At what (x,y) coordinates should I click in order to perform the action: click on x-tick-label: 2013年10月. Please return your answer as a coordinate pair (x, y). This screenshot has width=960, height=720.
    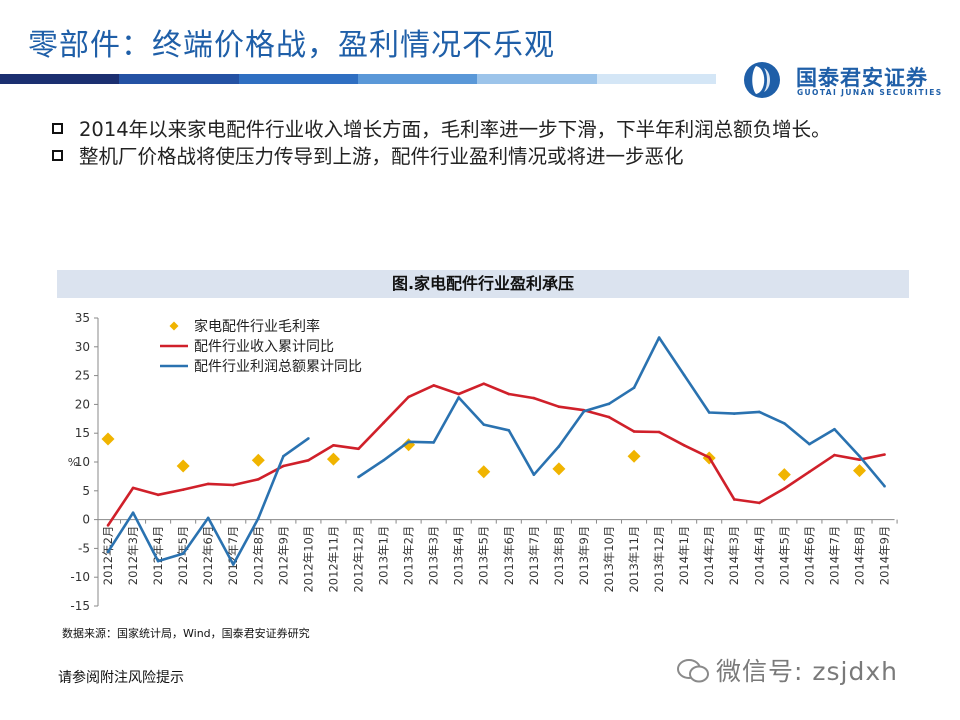
    Looking at the image, I should click on (609, 559).